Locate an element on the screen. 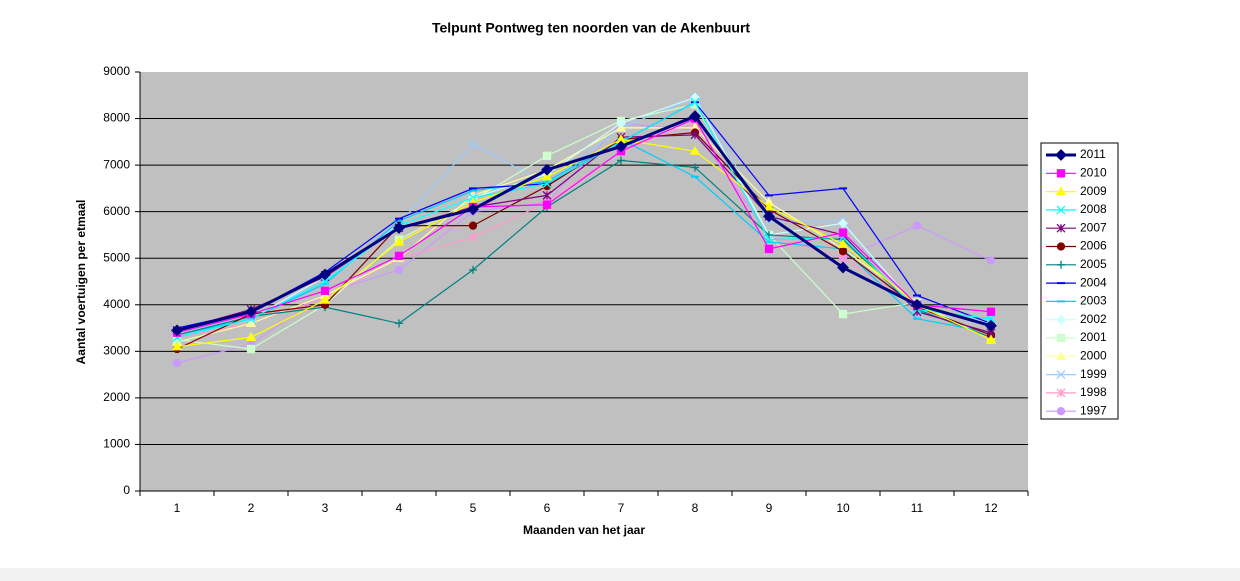  x-axis-title: Maanden van het jaar is located at coordinates (584, 530).